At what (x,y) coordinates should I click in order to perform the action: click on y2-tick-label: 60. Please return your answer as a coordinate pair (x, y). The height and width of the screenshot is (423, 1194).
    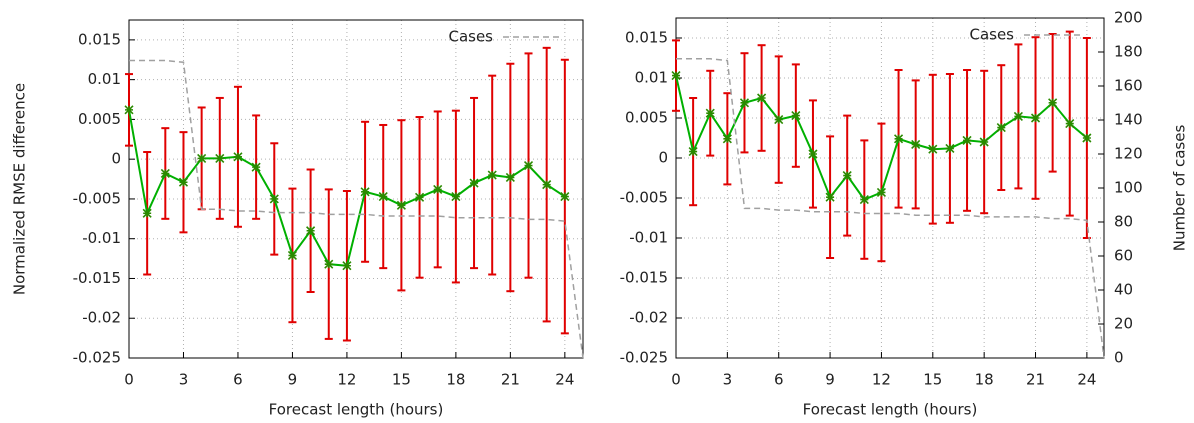
    Looking at the image, I should click on (1123, 256).